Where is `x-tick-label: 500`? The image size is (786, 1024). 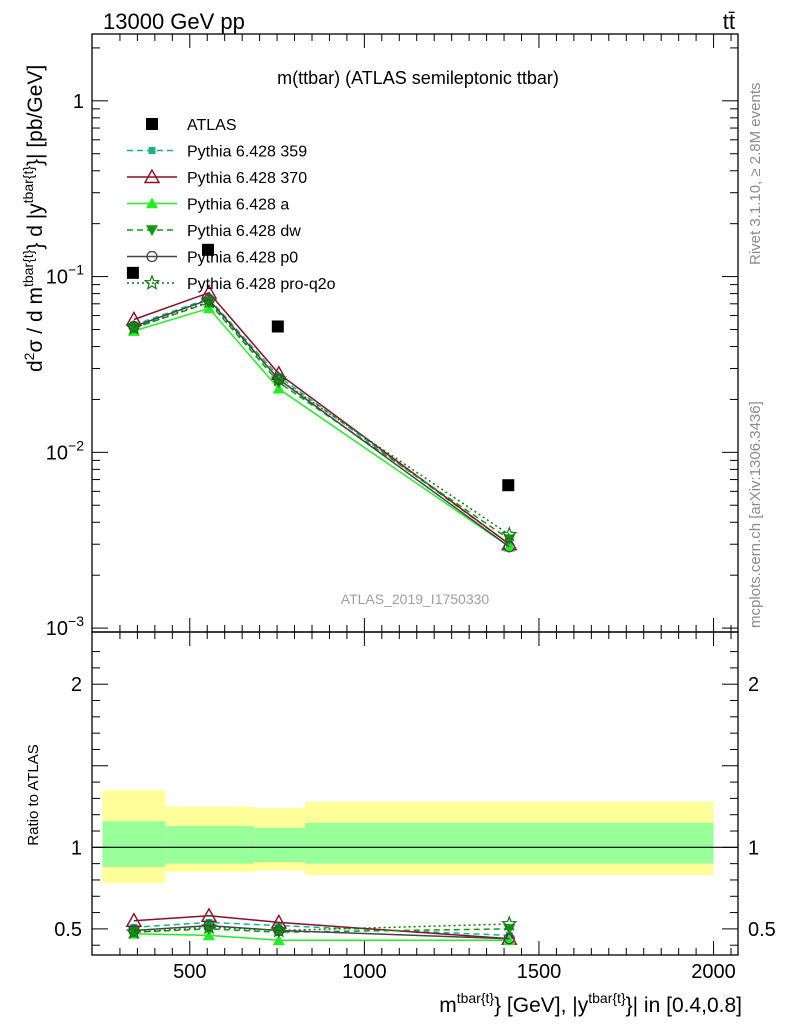
x-tick-label: 500 is located at coordinates (189, 972).